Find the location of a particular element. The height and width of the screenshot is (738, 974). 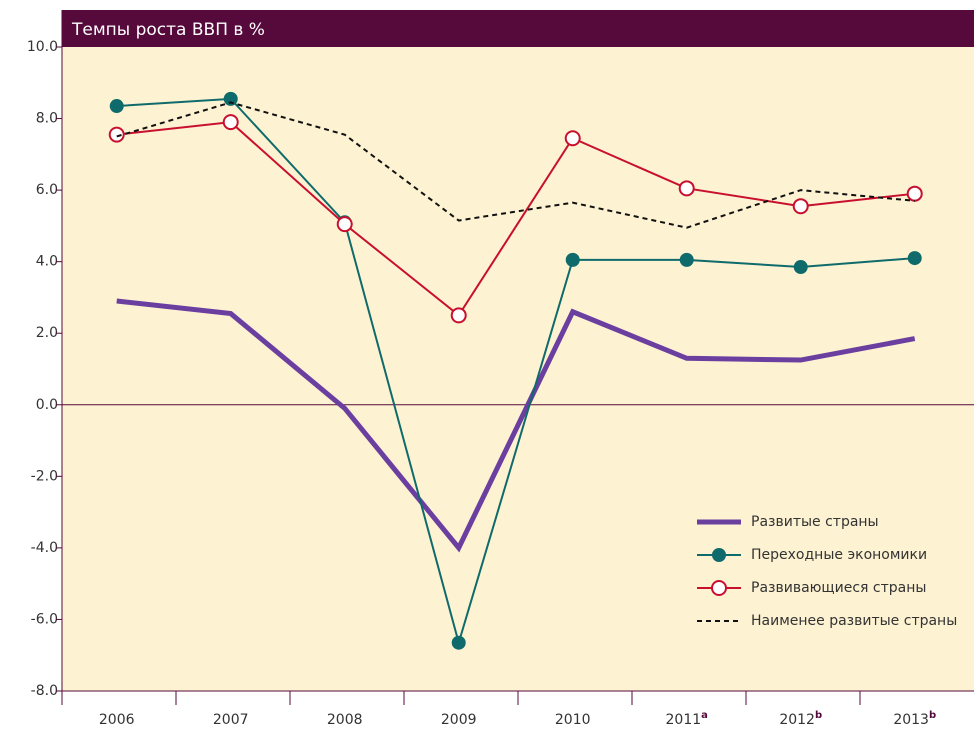

x-tick-year: 2008 is located at coordinates (345, 720).